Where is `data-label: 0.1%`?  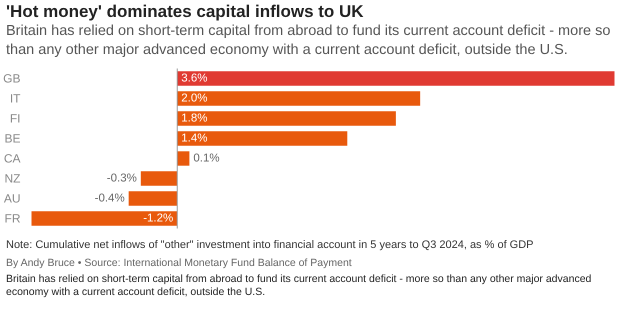
data-label: 0.1% is located at coordinates (206, 158).